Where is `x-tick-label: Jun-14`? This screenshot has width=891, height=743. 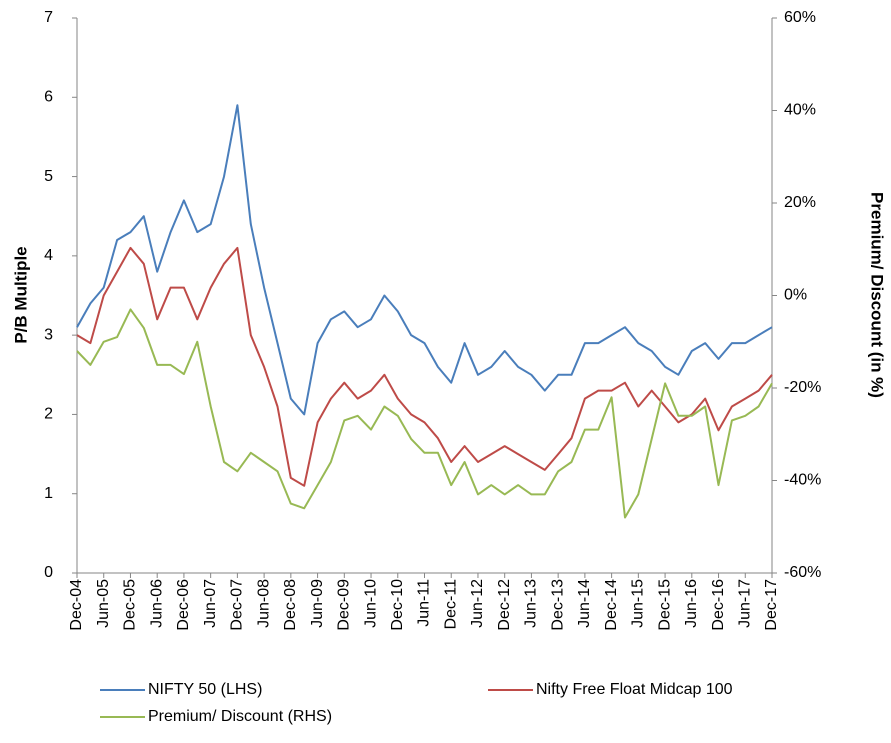
x-tick-label: Jun-14 is located at coordinates (584, 603).